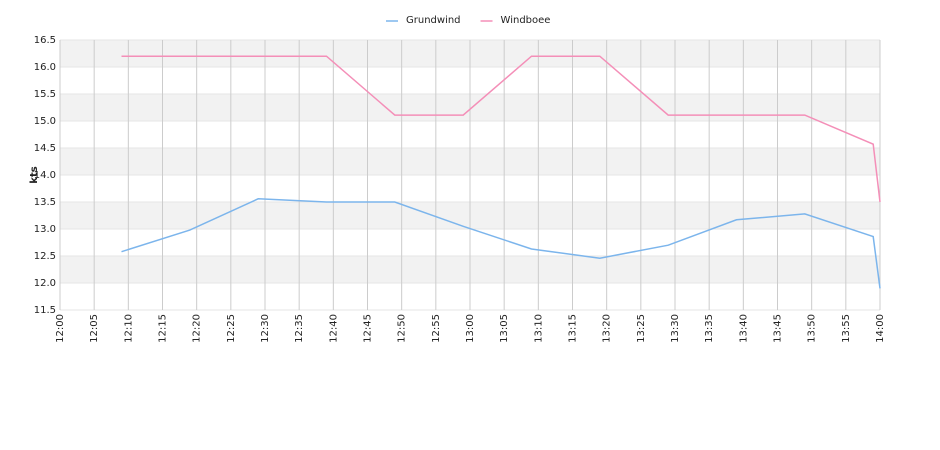 The image size is (940, 450). What do you see at coordinates (778, 328) in the screenshot?
I see `x-tick-label: 13:45` at bounding box center [778, 328].